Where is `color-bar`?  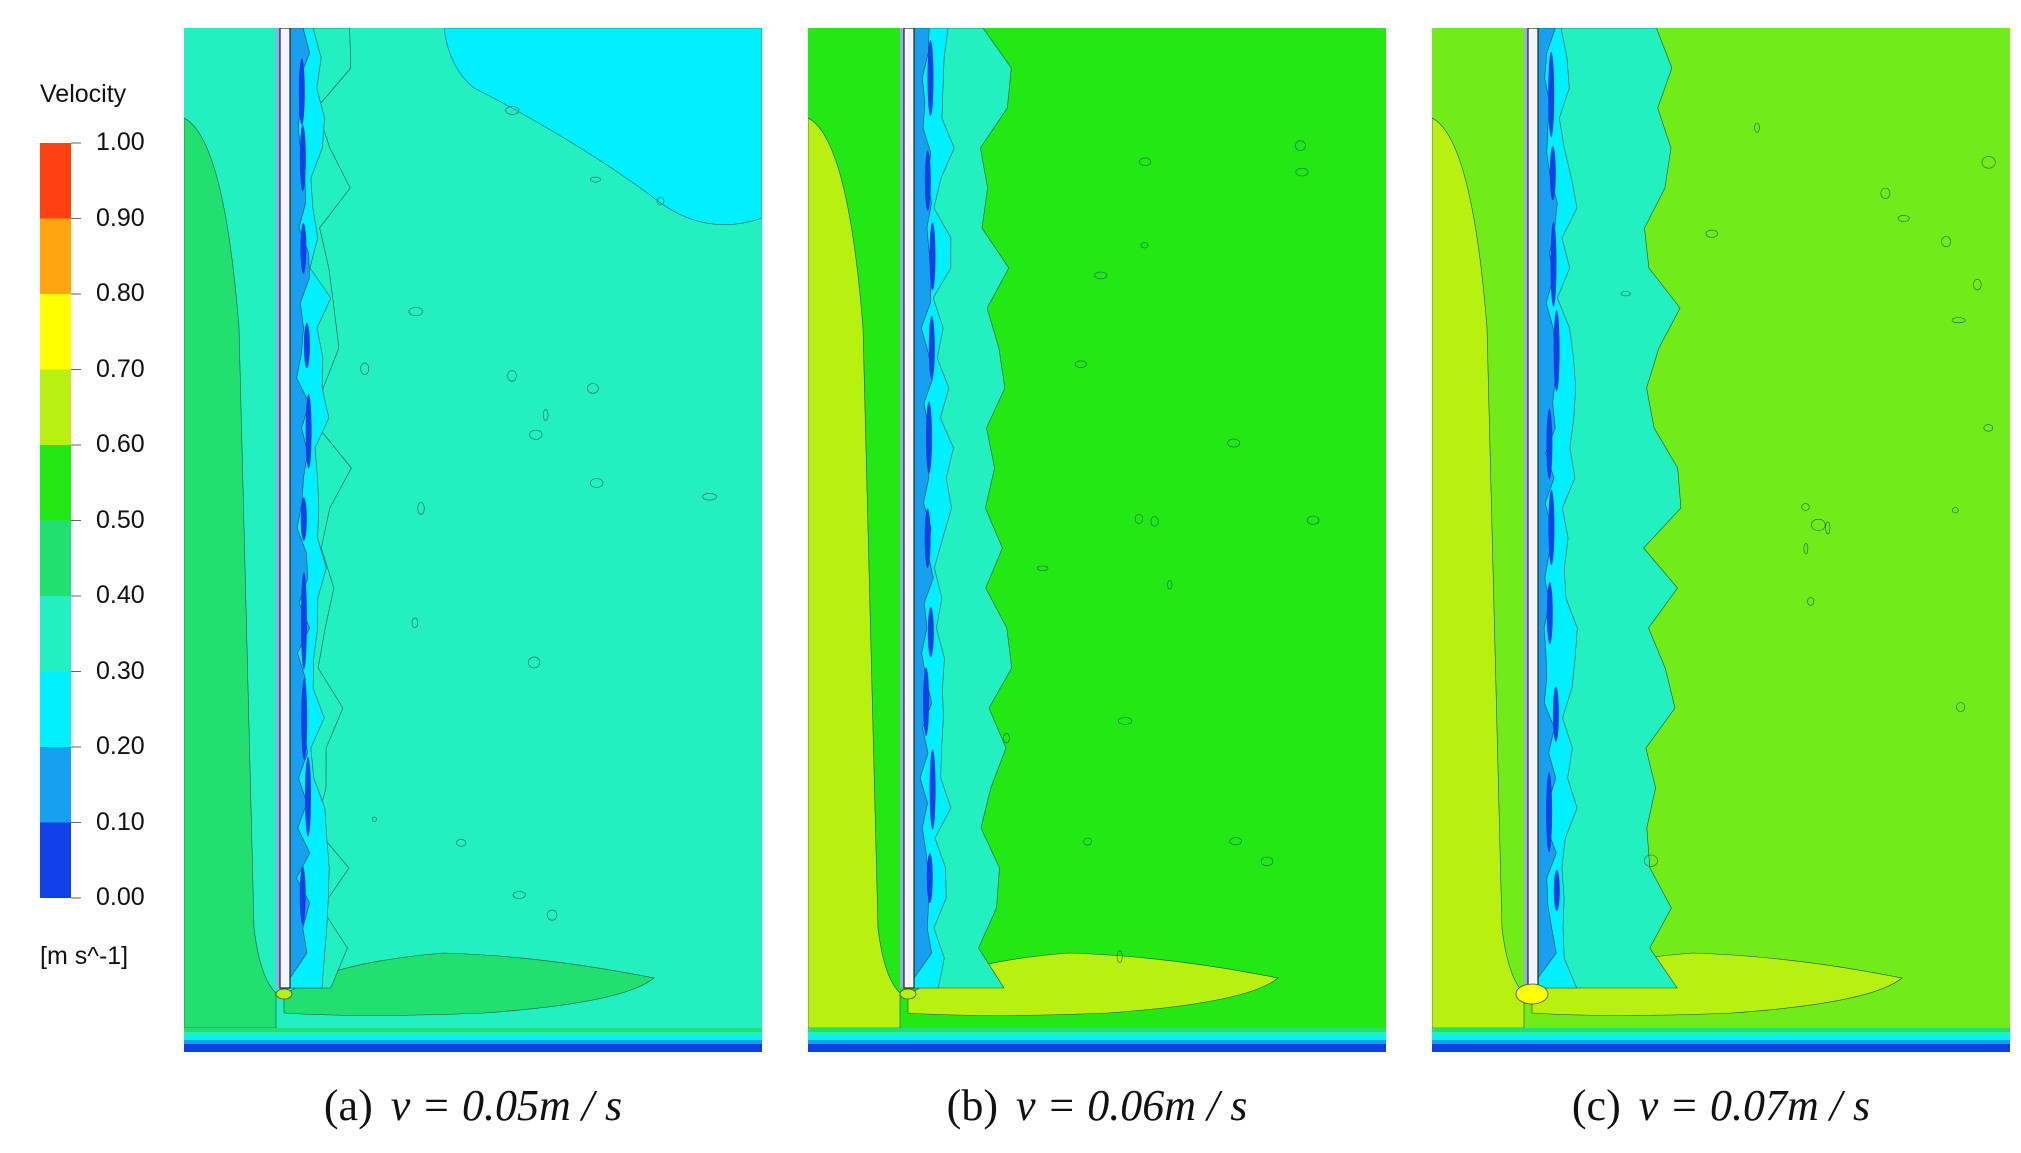 color-bar is located at coordinates (60, 520).